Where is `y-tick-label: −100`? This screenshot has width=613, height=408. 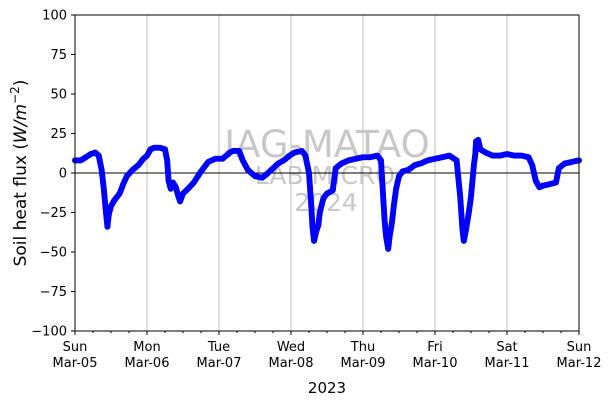
y-tick-label: −100 is located at coordinates (49, 332).